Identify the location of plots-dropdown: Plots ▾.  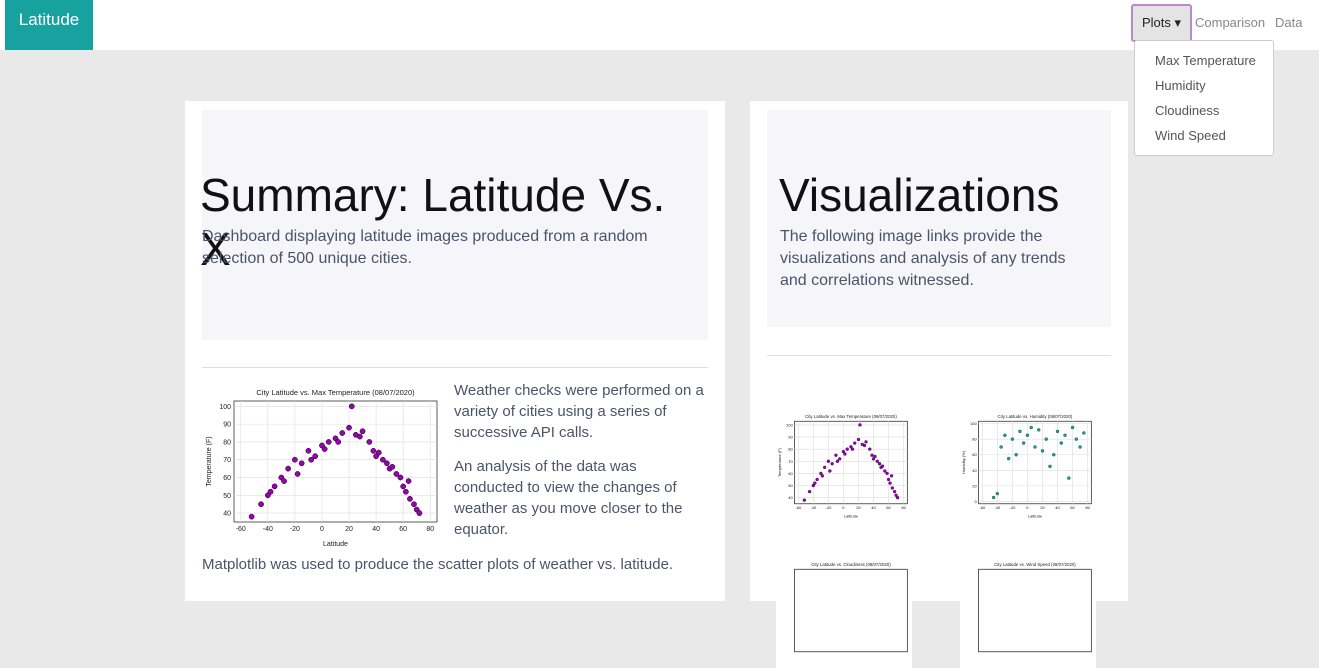
(1161, 23).